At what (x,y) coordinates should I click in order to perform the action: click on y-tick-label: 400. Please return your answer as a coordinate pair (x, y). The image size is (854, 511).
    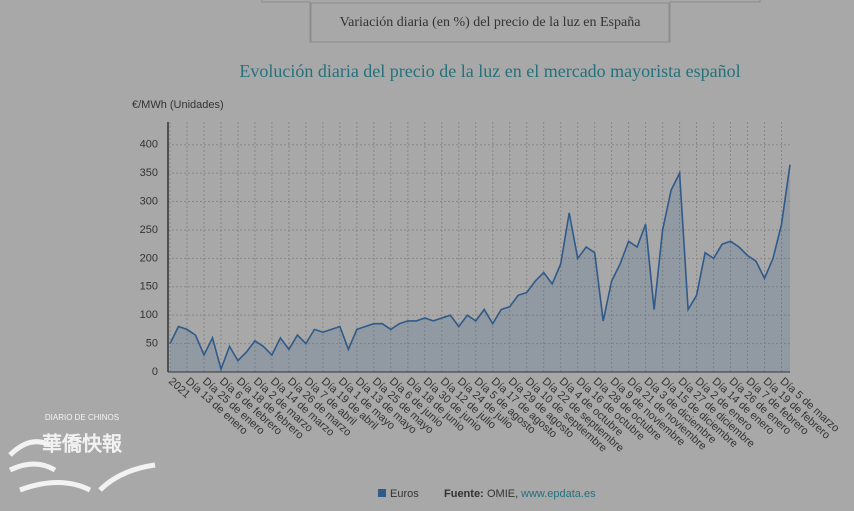
    Looking at the image, I should click on (149, 145).